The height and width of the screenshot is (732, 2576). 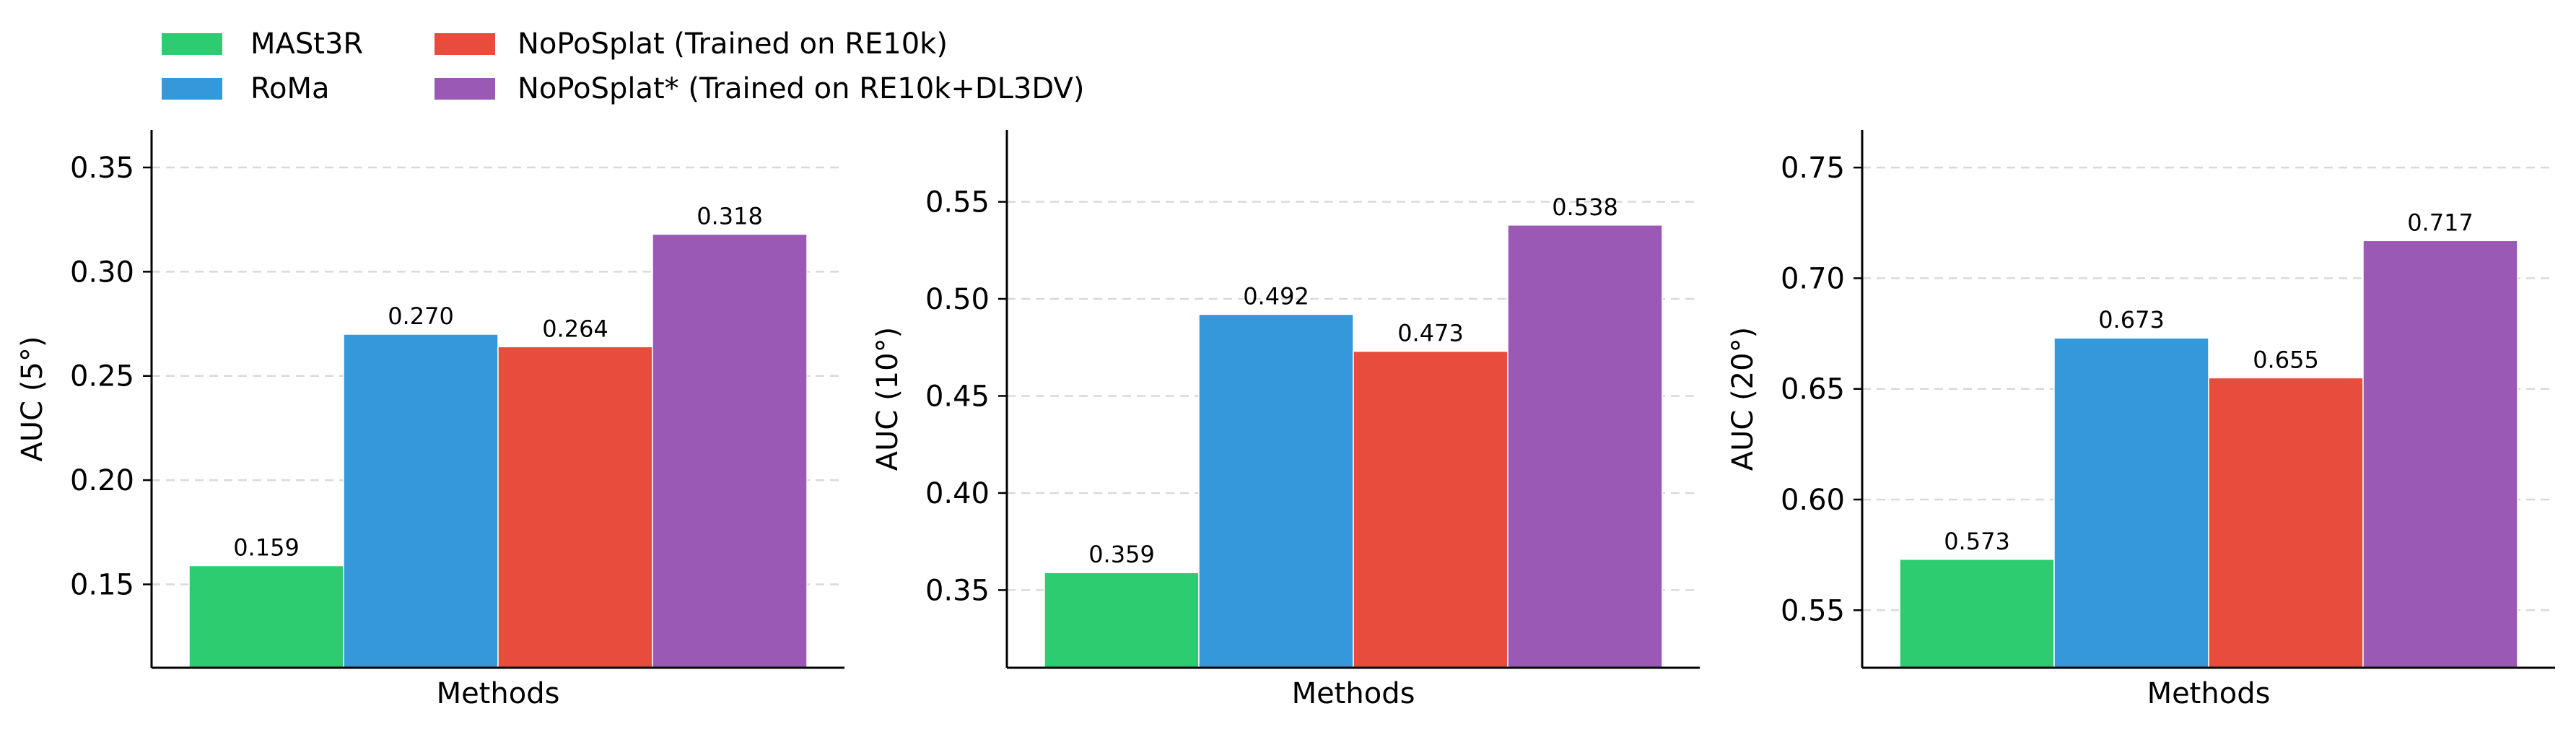 I want to click on bar-value-label-roma: 0.492, so click(x=1276, y=296).